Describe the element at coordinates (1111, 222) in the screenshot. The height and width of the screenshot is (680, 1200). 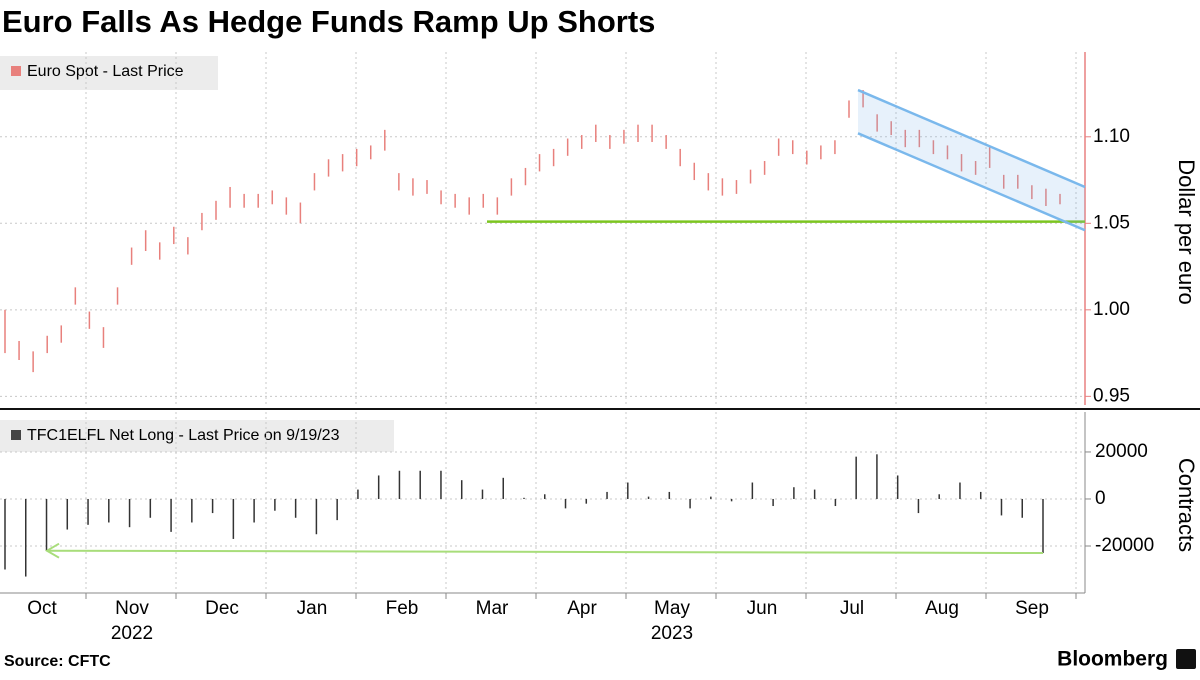
I see `y-tick-label: 1.05` at that location.